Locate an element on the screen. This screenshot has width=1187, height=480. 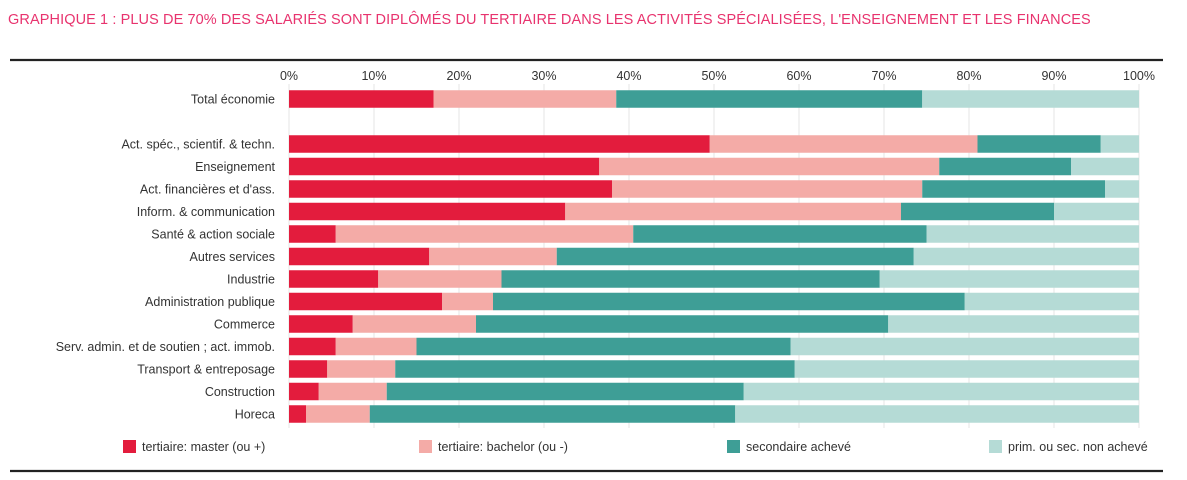
x-tick-label: 80% is located at coordinates (968, 76).